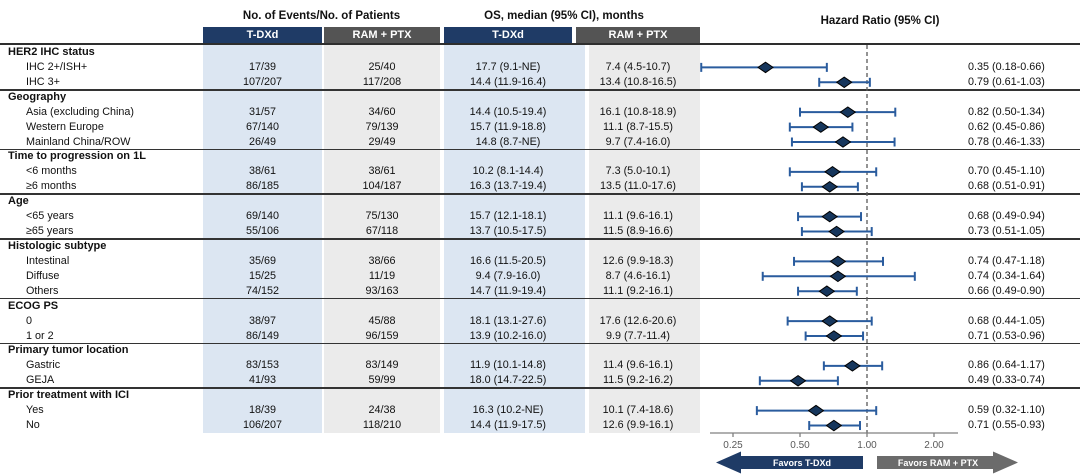  Describe the element at coordinates (508, 186) in the screenshot. I see `os-tdxd-value: 16.3 (13.7-19.4)` at that location.